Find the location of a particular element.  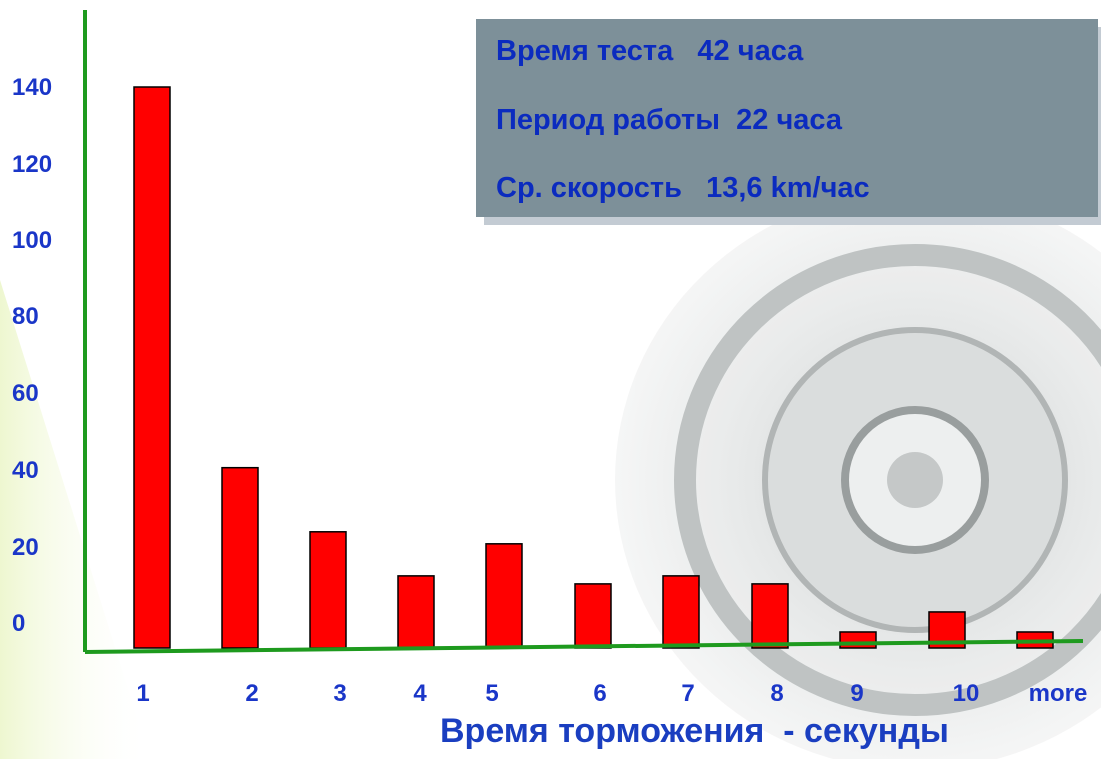

x-tick-label: 6 is located at coordinates (599, 693).